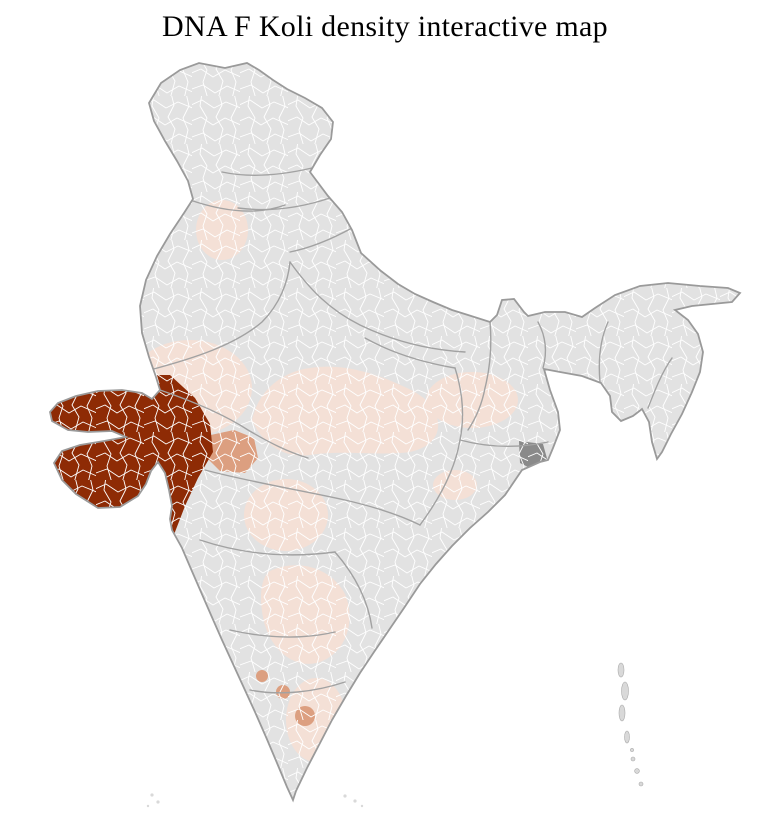 The image size is (770, 813). What do you see at coordinates (255, 800) in the screenshot?
I see `small-island-dots` at bounding box center [255, 800].